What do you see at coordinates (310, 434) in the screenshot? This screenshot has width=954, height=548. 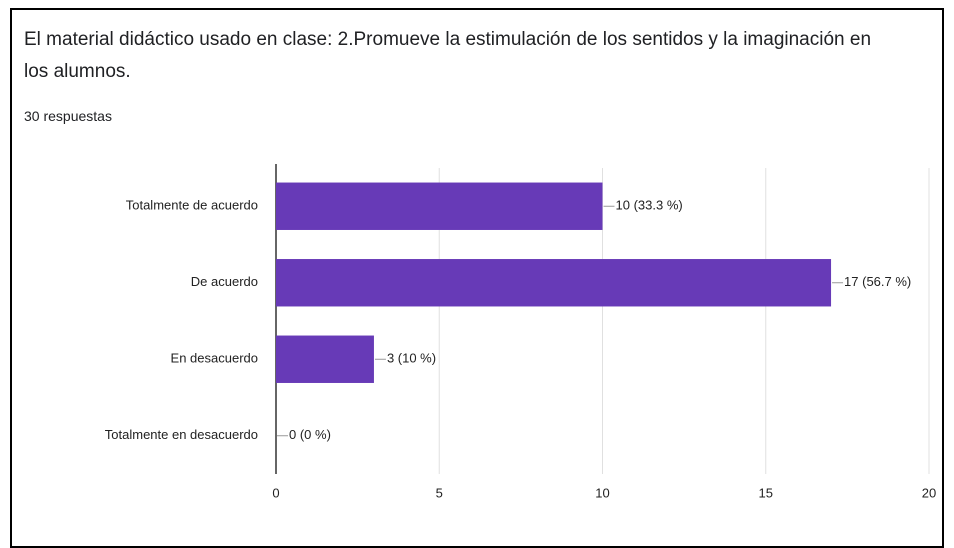 I see `value-label: 0 (0 %)` at bounding box center [310, 434].